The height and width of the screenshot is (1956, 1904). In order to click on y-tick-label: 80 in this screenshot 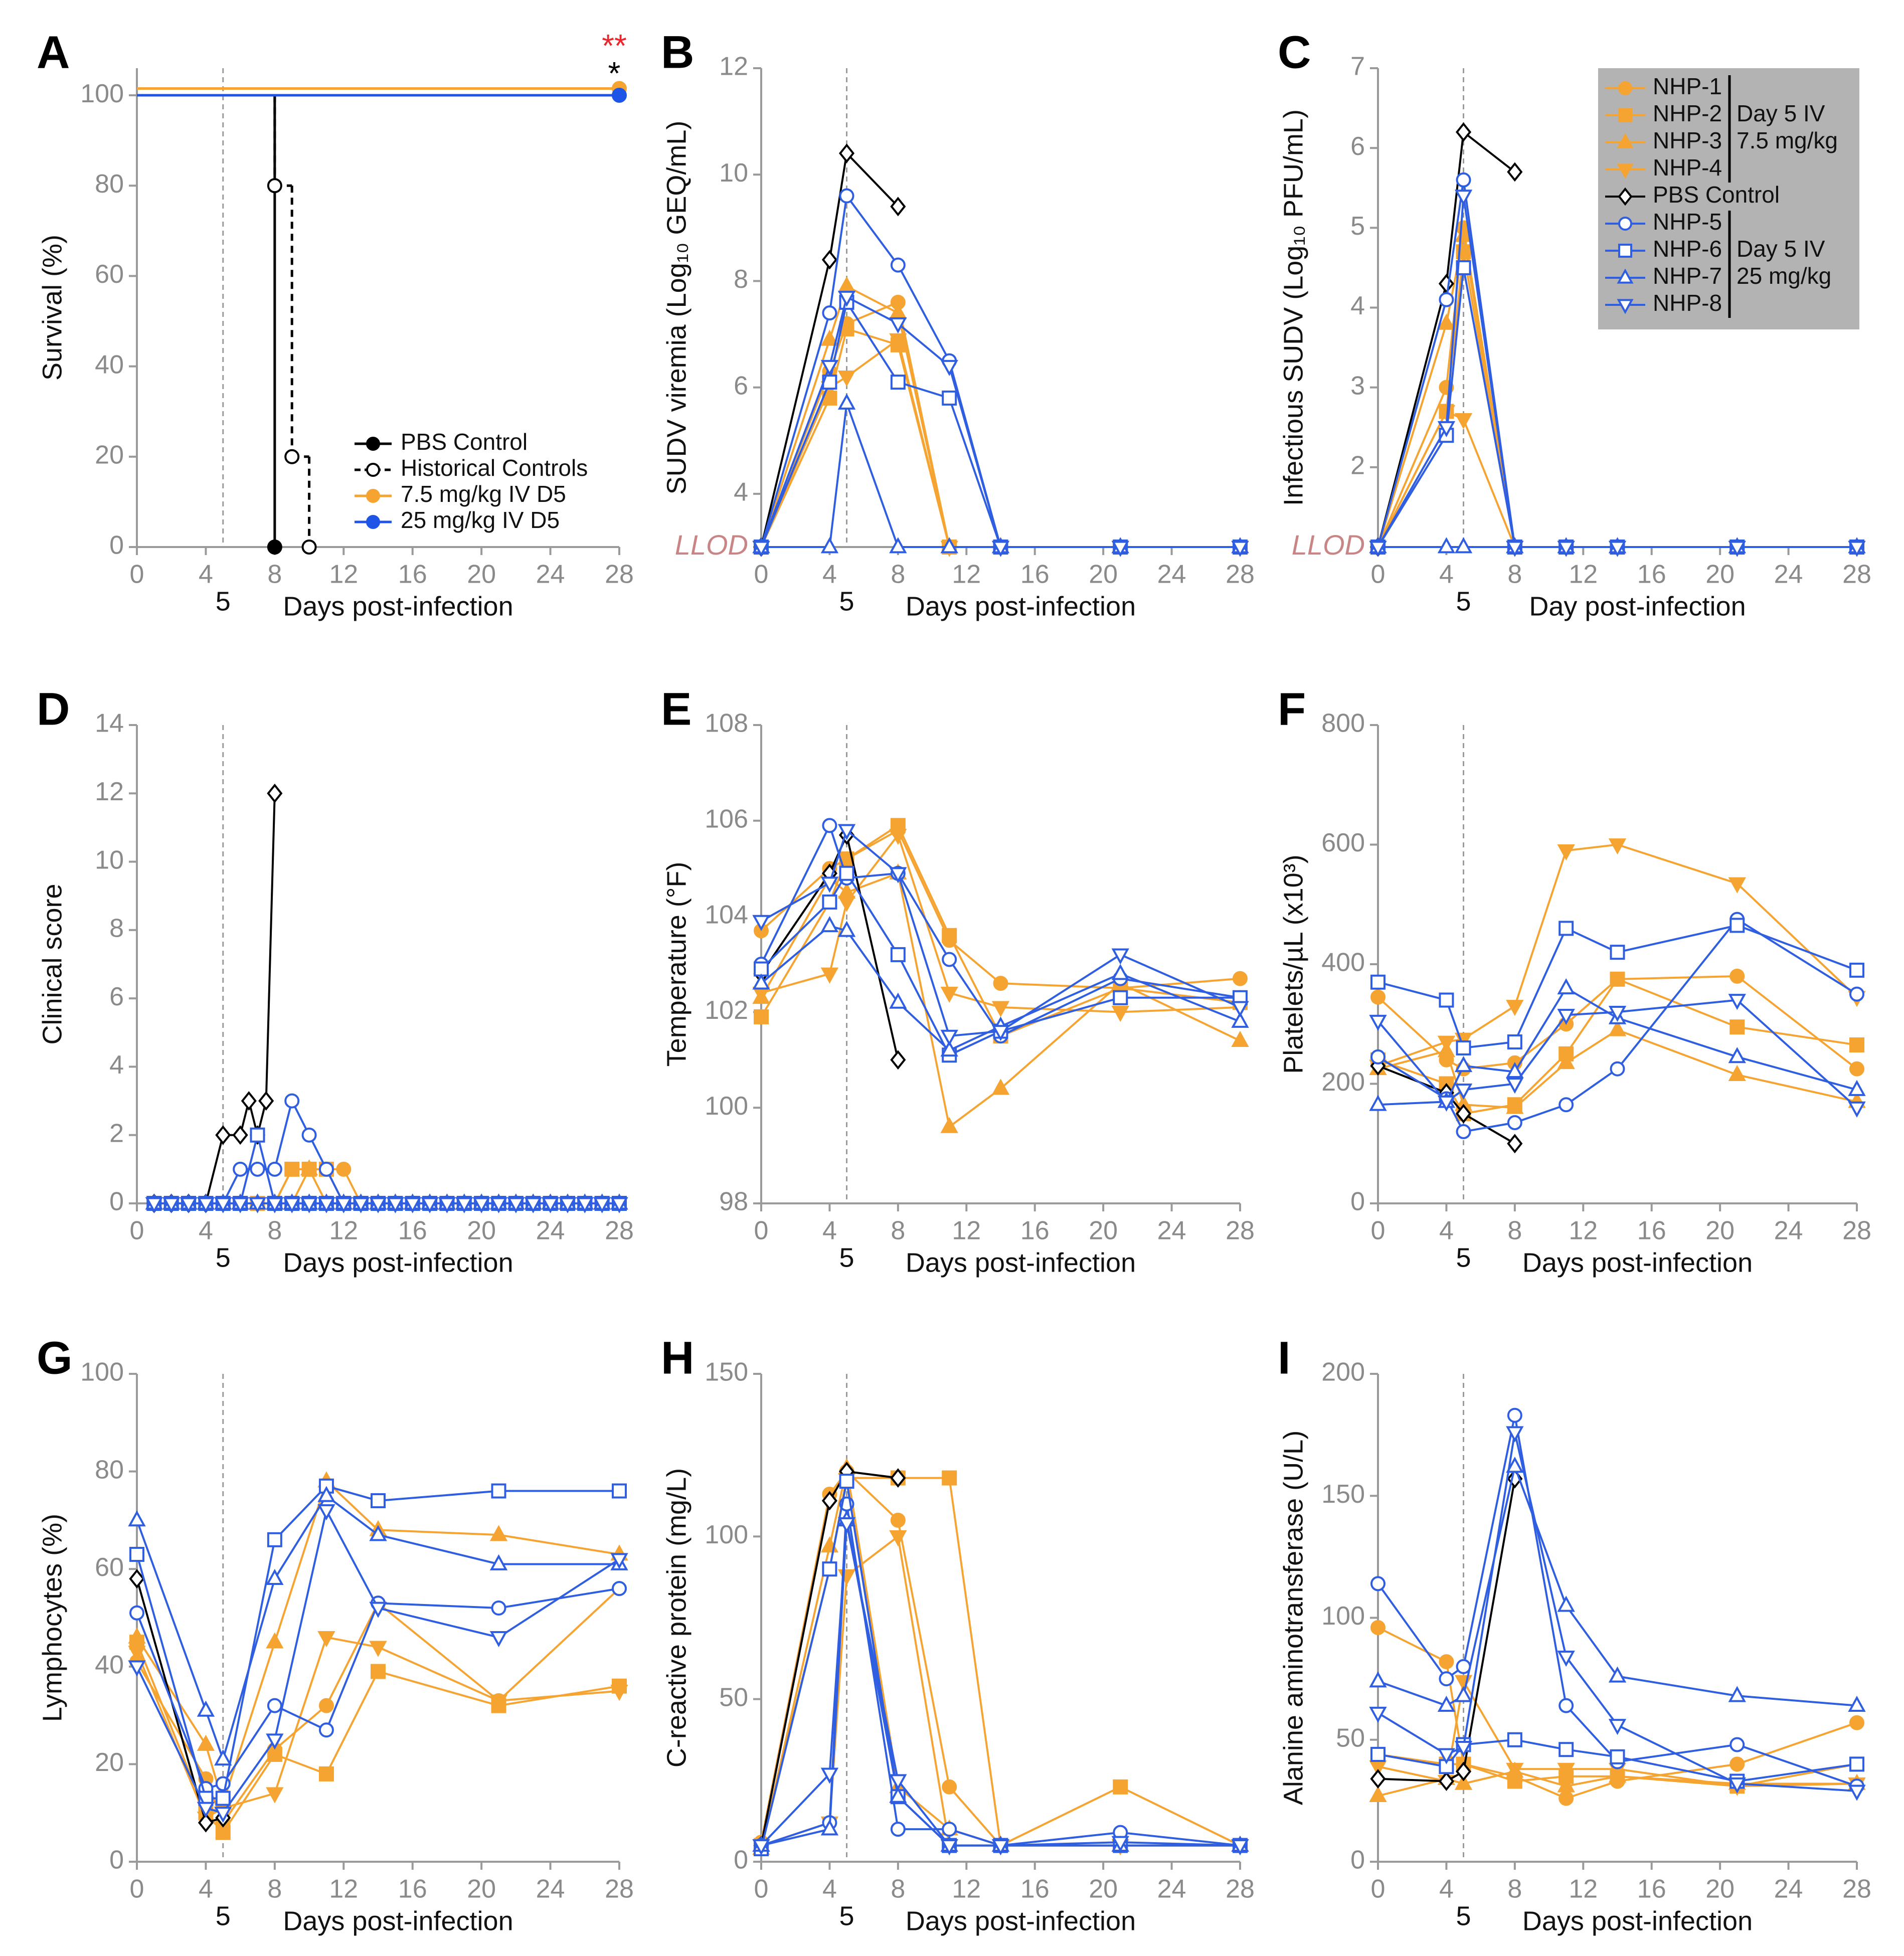, I will do `click(109, 1469)`.